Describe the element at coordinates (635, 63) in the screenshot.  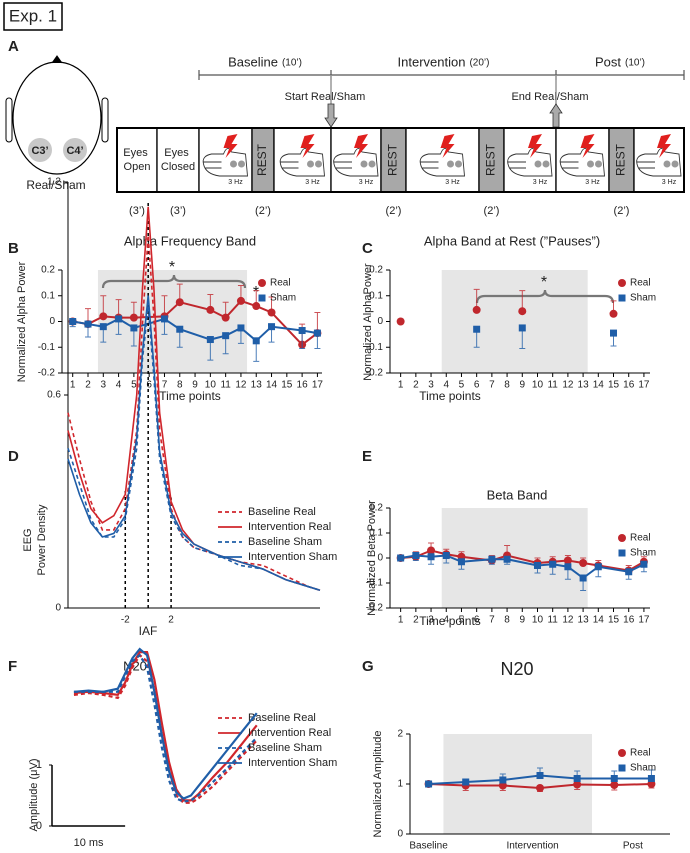
I see `phase-duration: (10’)` at that location.